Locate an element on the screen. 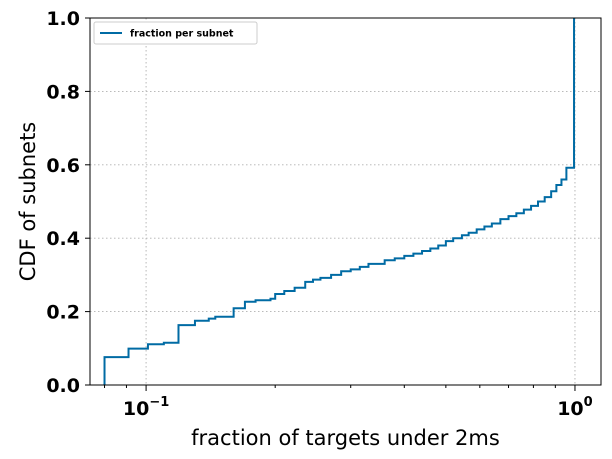 The width and height of the screenshot is (612, 459). y-tick-label: 0.6 is located at coordinates (63, 166).